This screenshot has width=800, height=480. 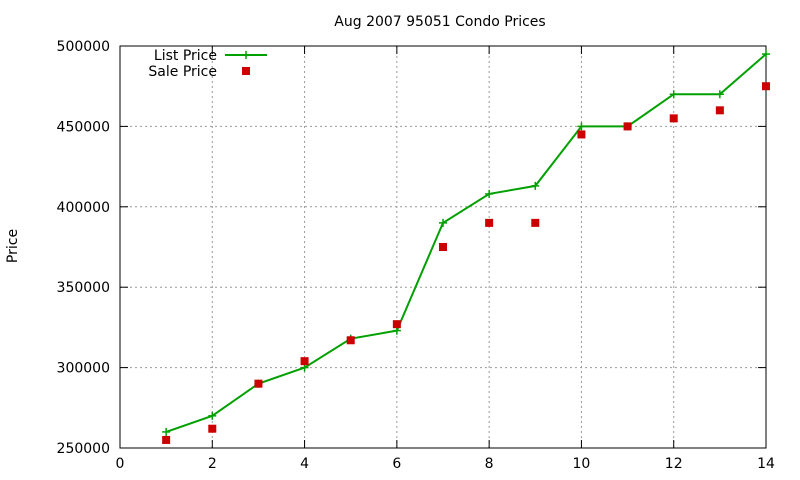 I want to click on x-tick-label: 4, so click(x=304, y=464).